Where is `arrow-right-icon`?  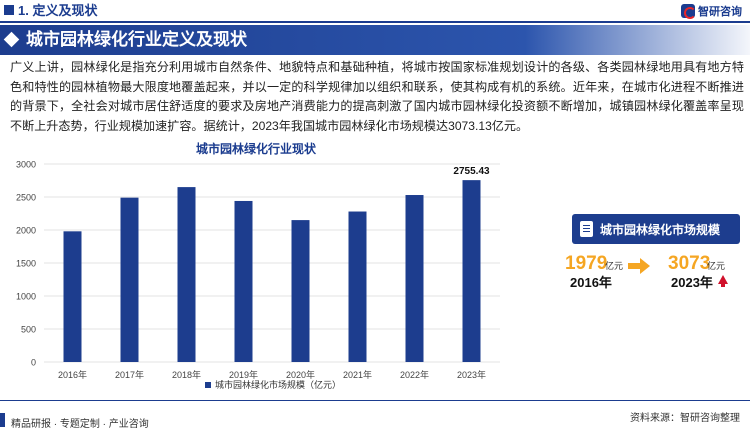 arrow-right-icon is located at coordinates (639, 266).